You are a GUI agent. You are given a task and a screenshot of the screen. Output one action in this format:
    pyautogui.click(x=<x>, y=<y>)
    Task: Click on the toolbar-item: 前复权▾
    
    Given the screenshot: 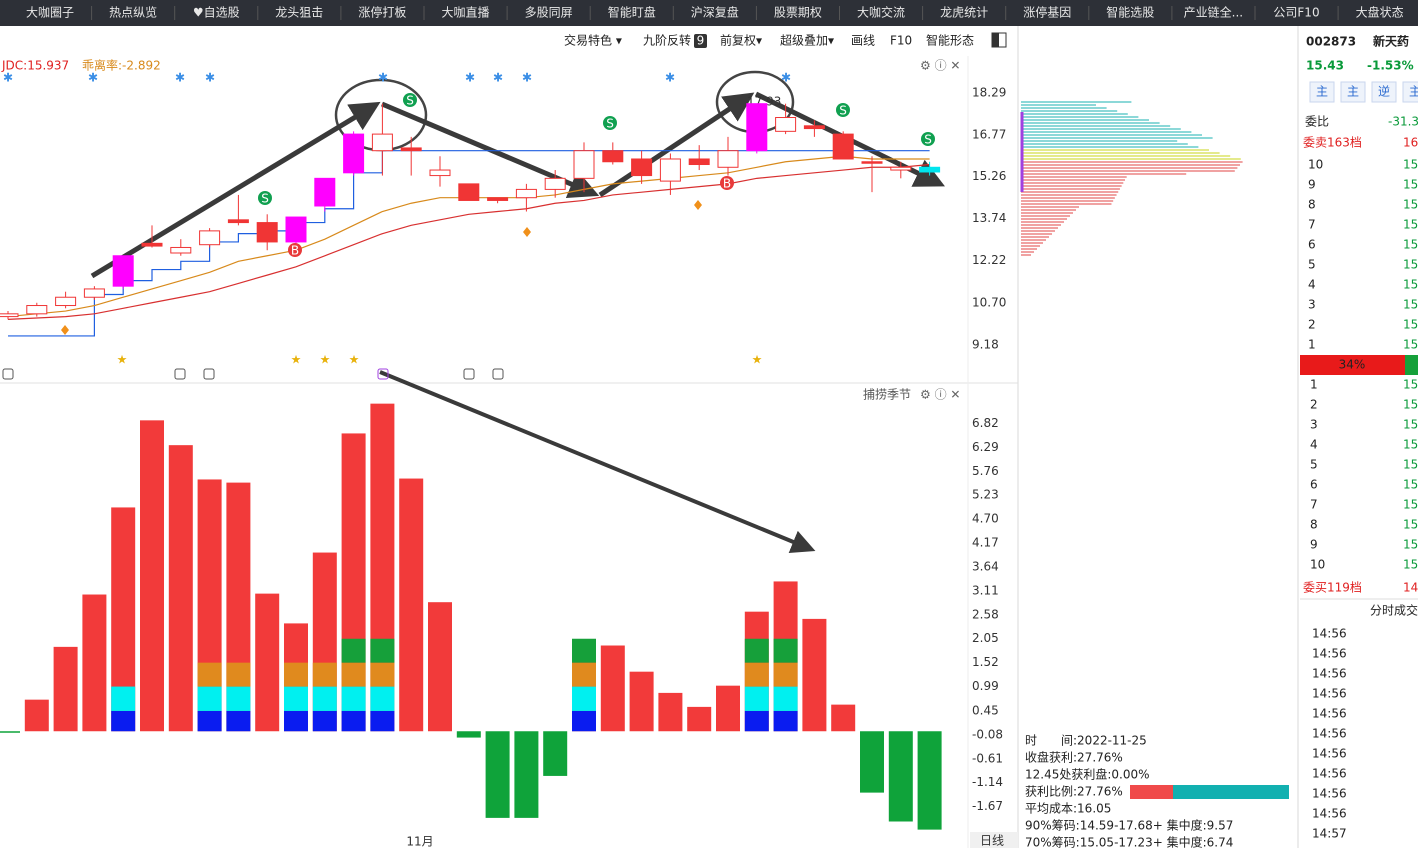 What is the action you would take?
    pyautogui.click(x=741, y=40)
    